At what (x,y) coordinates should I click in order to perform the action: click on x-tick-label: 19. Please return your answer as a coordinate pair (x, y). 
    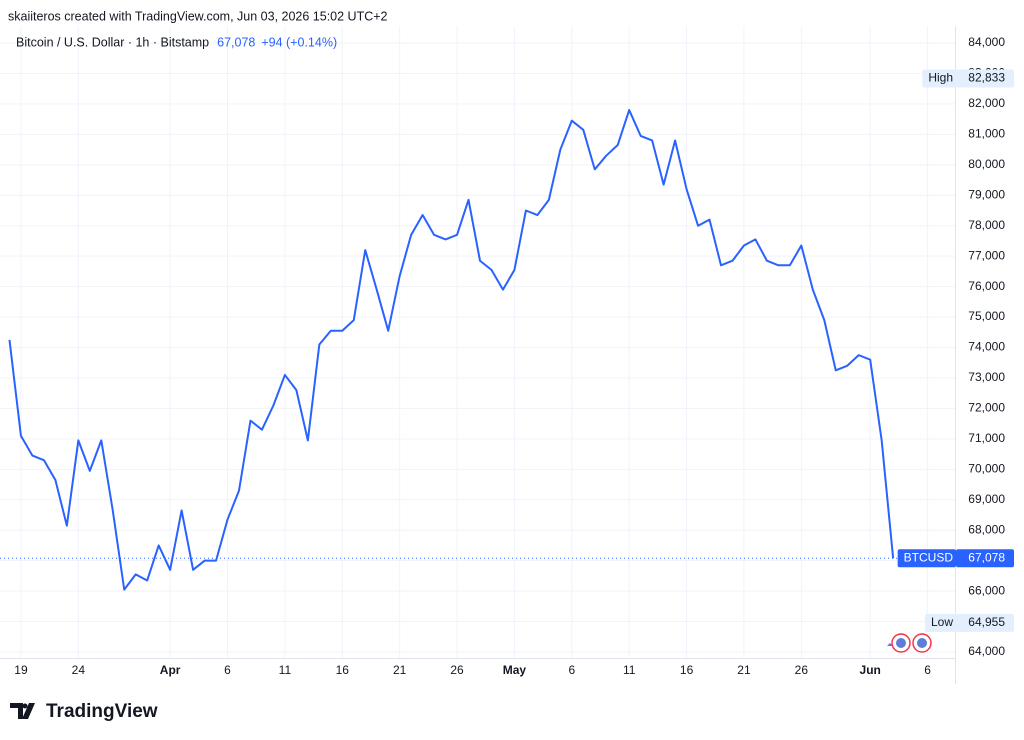
    Looking at the image, I should click on (21, 670).